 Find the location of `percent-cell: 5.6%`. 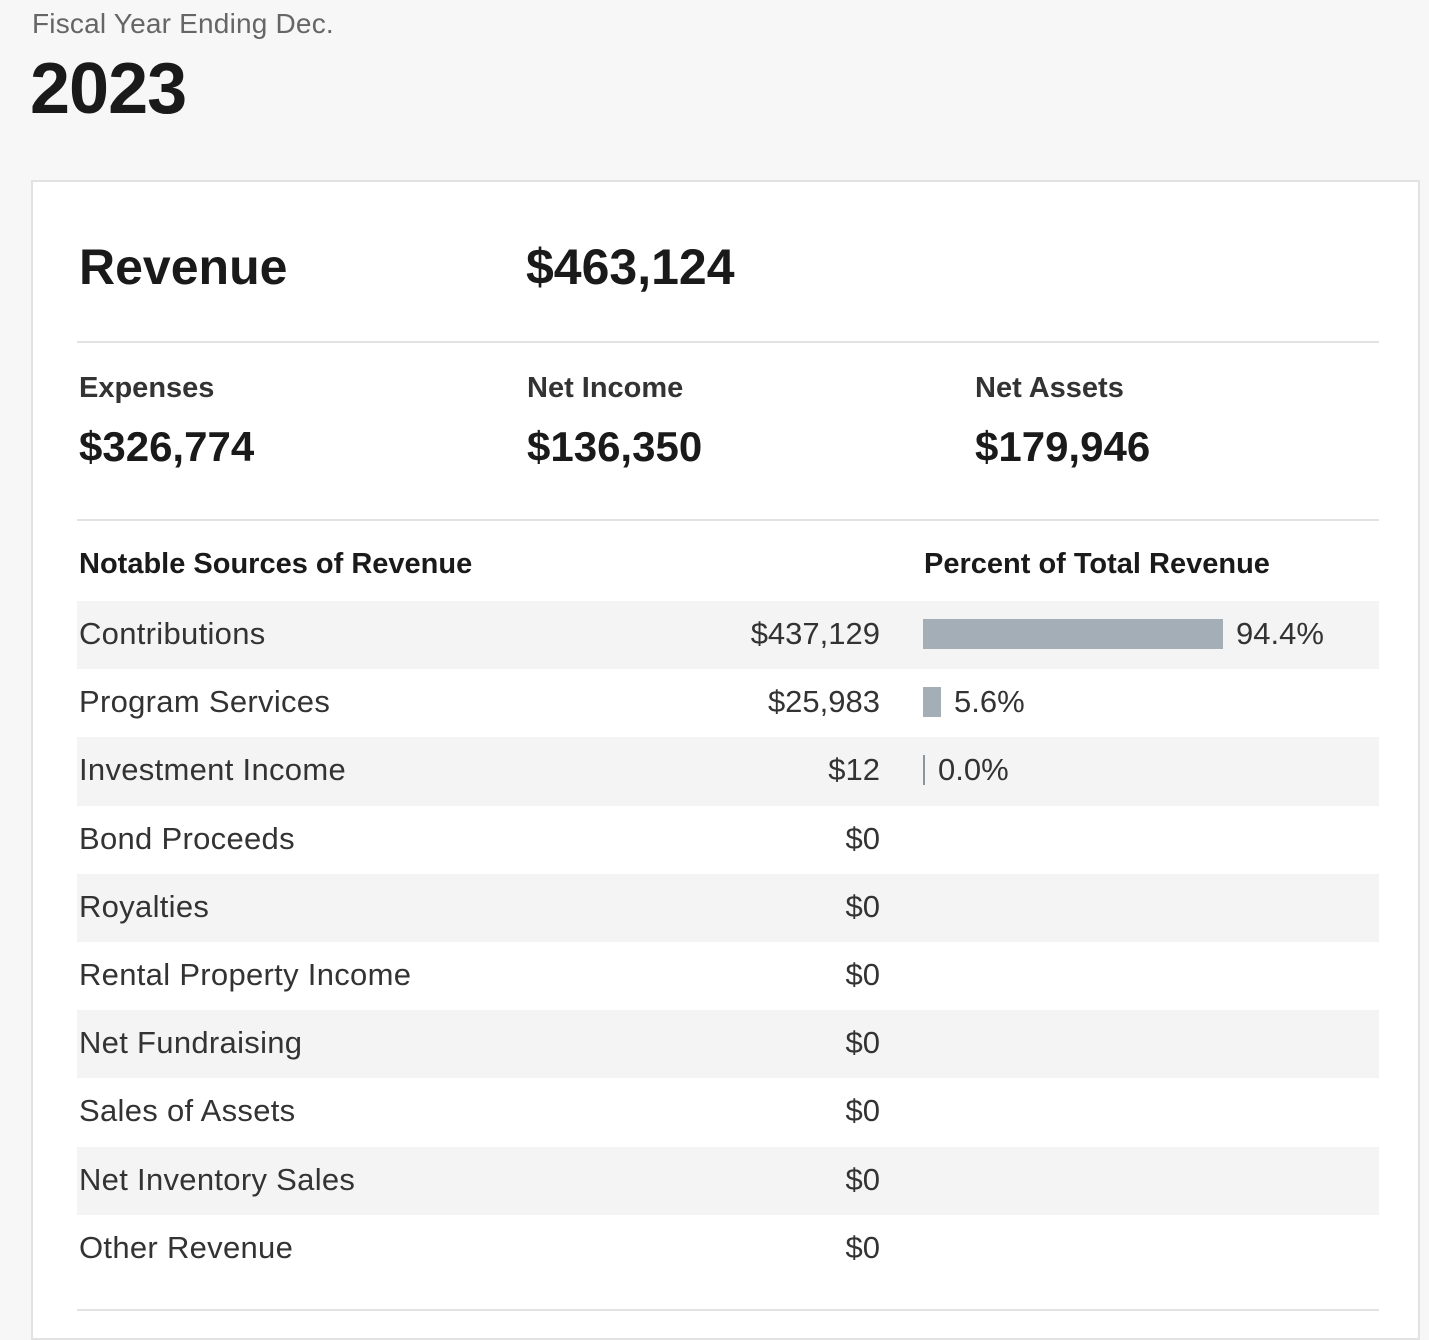

percent-cell: 5.6% is located at coordinates (974, 702).